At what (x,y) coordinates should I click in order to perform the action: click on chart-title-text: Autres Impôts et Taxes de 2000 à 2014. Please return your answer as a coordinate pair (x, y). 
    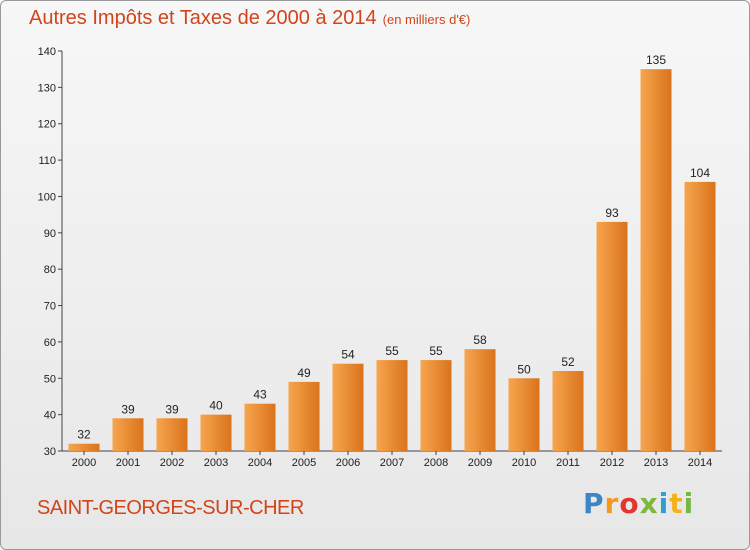
    Looking at the image, I should click on (203, 18).